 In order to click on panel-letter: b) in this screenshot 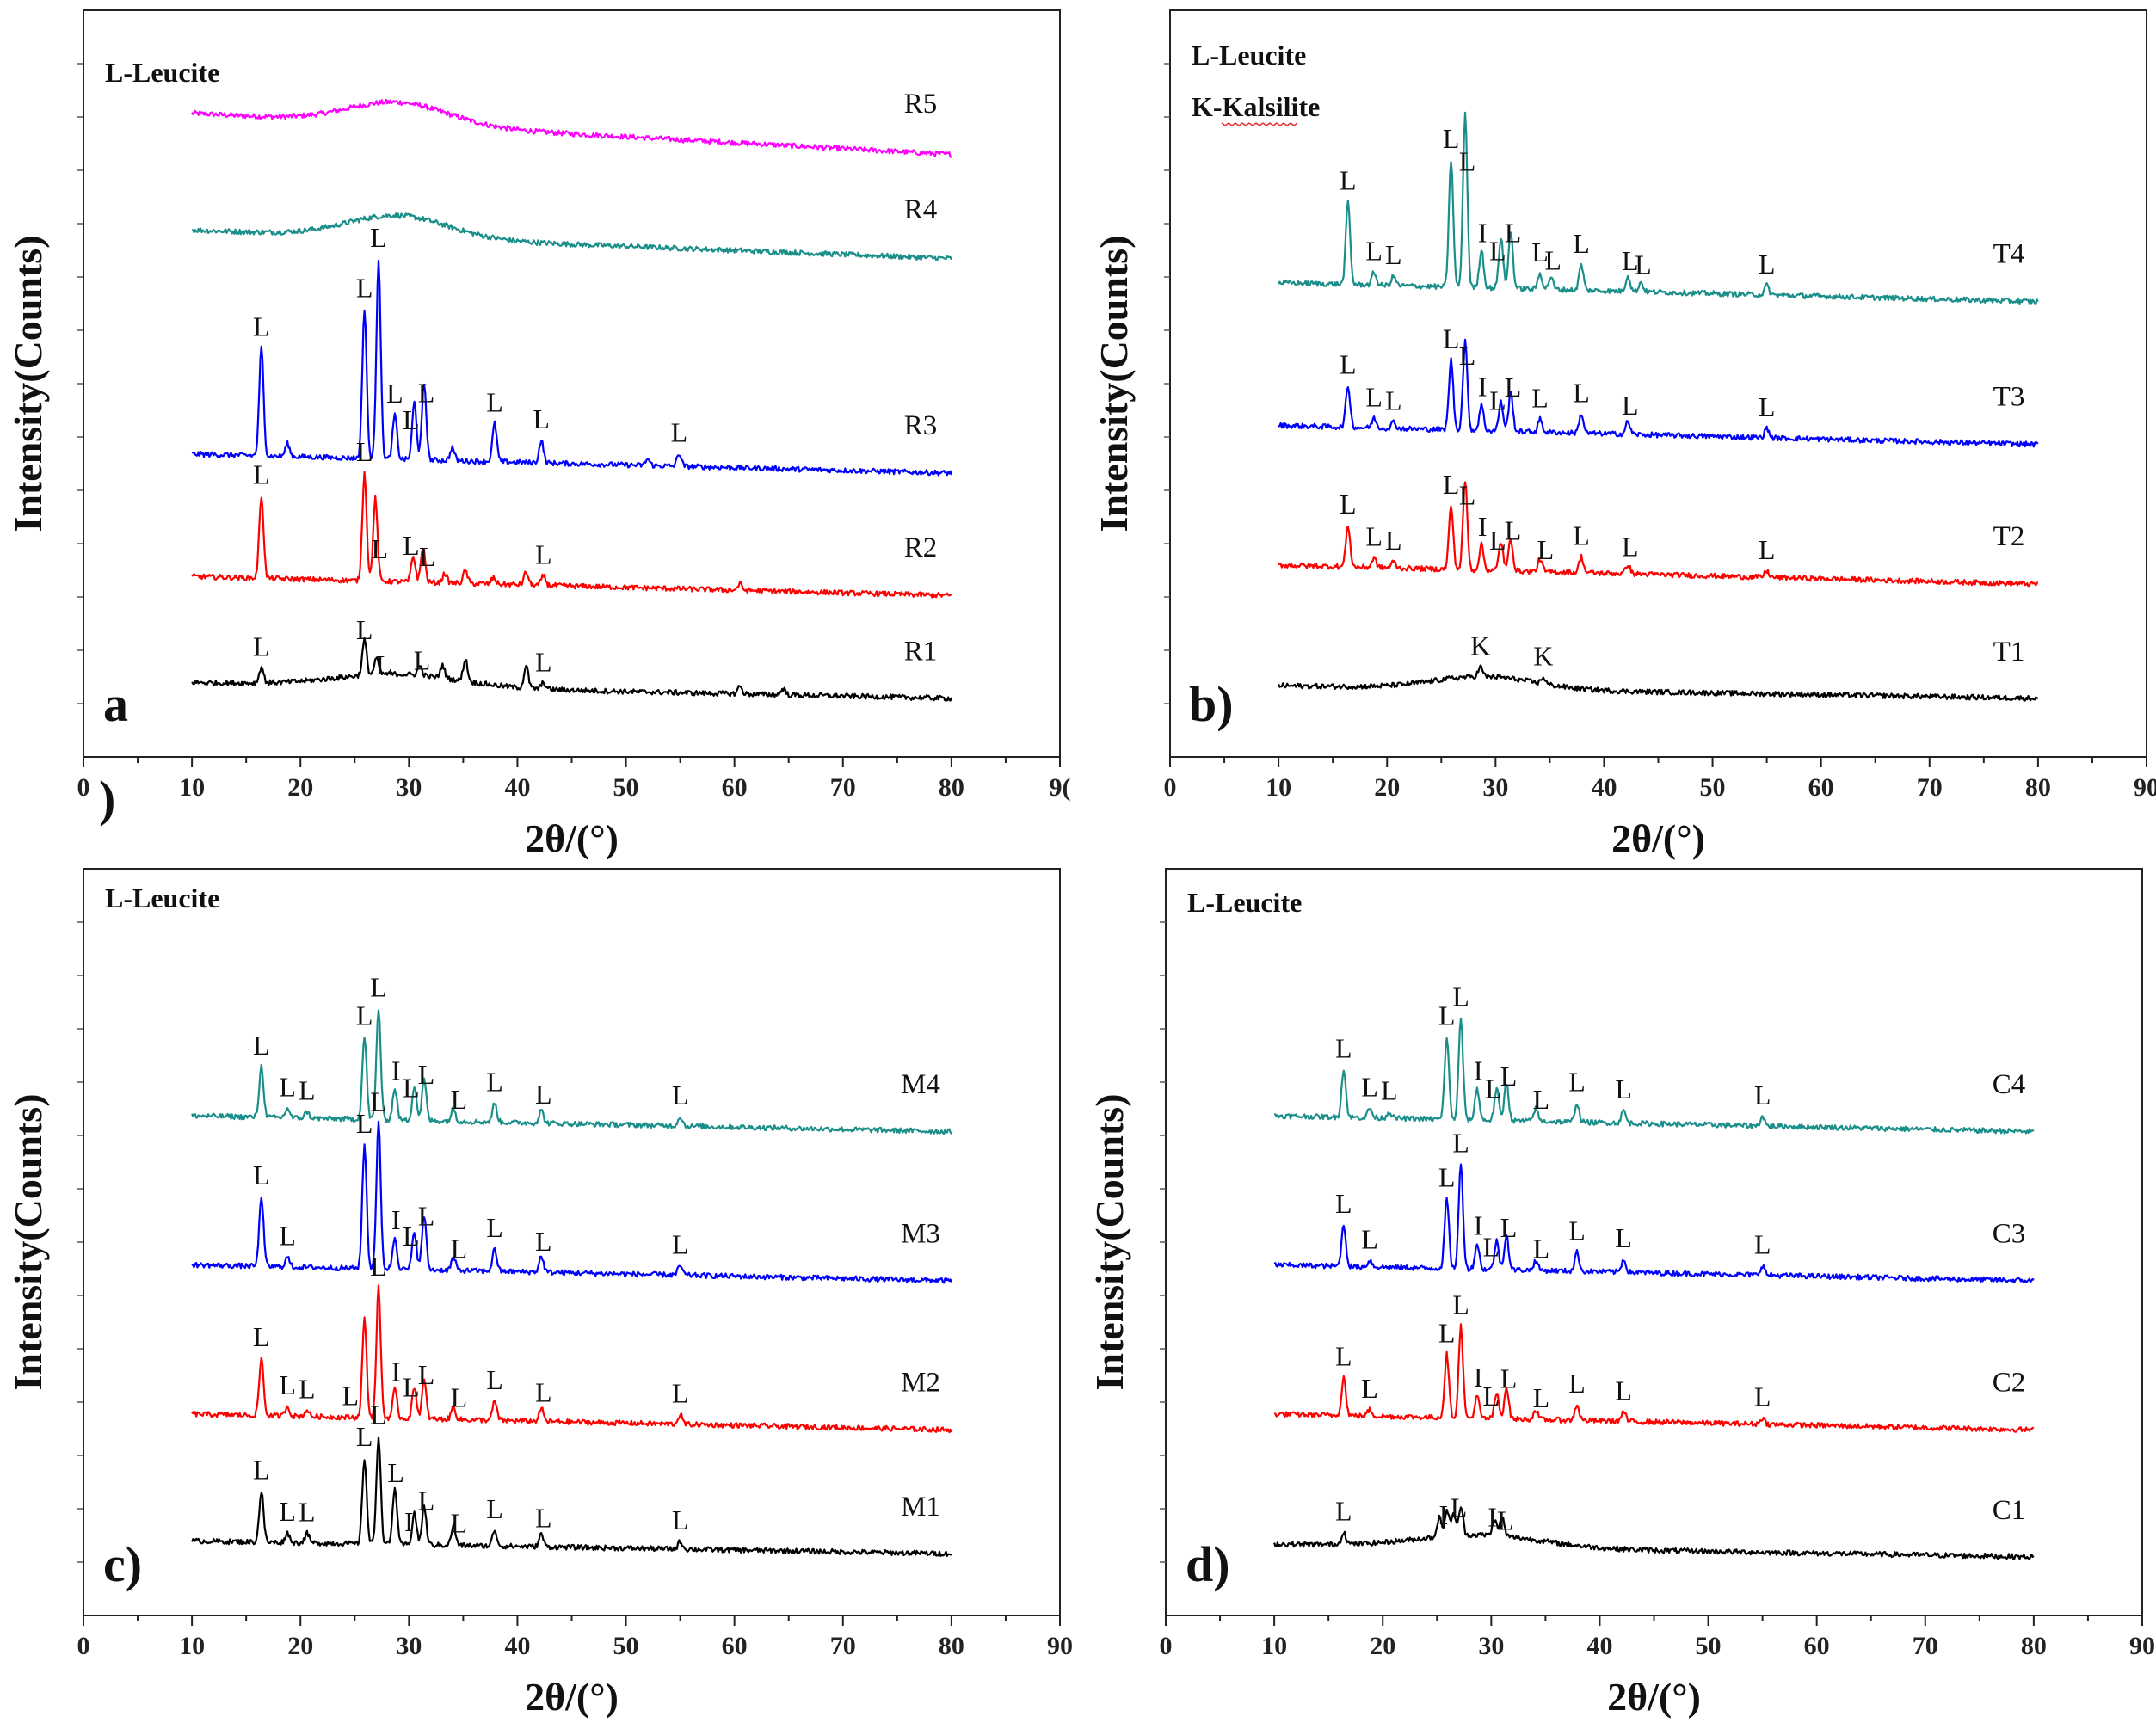, I will do `click(1211, 704)`.